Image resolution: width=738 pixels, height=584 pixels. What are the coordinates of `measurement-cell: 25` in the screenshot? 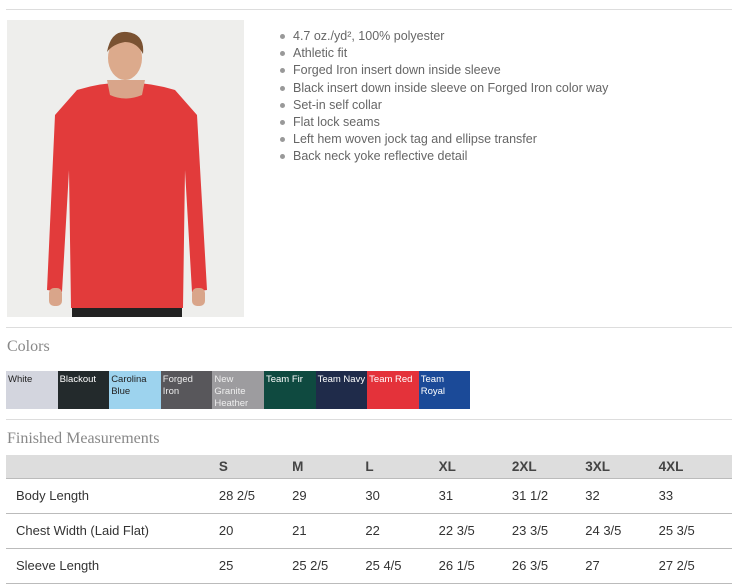 It's located at (255, 566).